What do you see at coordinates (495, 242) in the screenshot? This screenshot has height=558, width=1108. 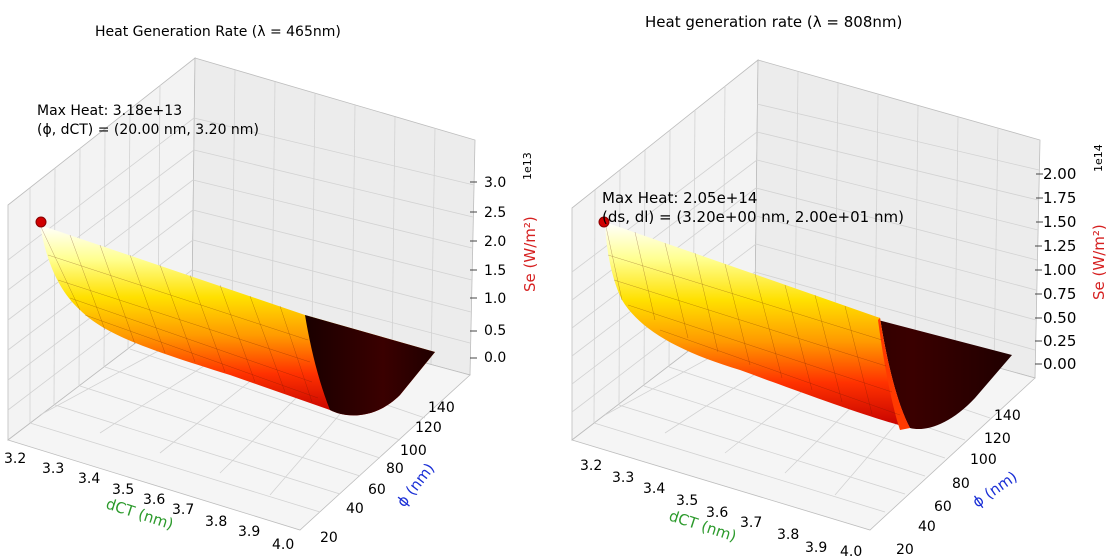 I see `z-tick: 2.0` at bounding box center [495, 242].